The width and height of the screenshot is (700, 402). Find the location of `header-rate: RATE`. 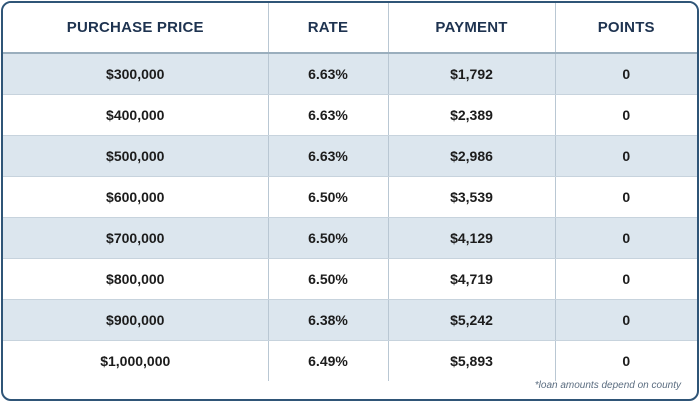

header-rate: RATE is located at coordinates (328, 28).